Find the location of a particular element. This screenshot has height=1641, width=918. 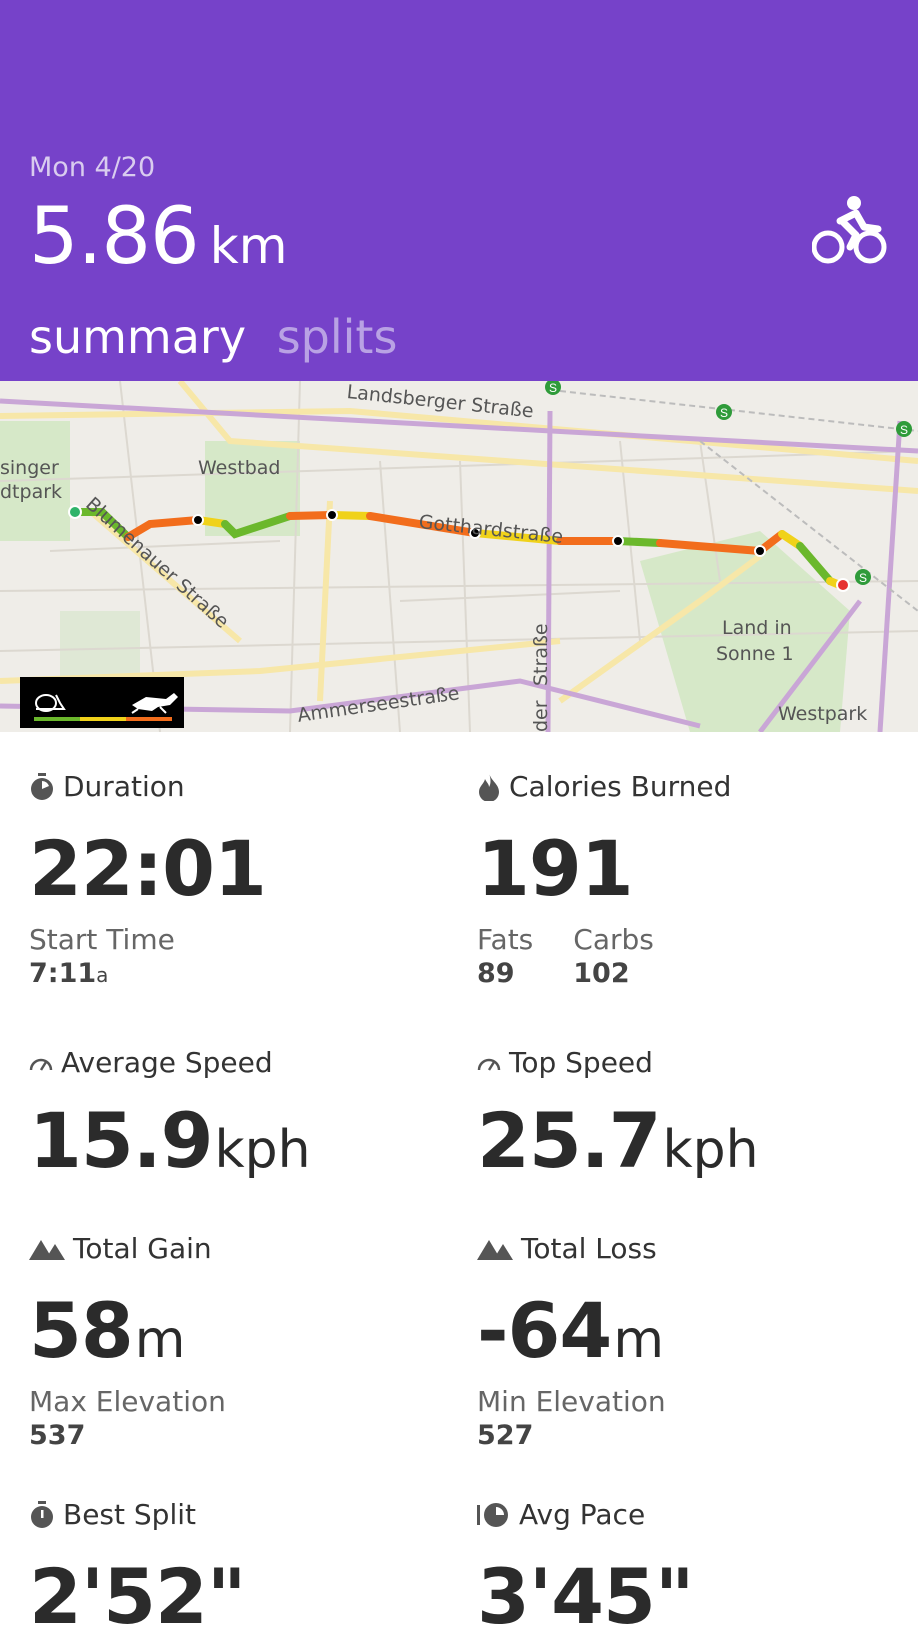

map-label-westbad: Westbad is located at coordinates (239, 468).